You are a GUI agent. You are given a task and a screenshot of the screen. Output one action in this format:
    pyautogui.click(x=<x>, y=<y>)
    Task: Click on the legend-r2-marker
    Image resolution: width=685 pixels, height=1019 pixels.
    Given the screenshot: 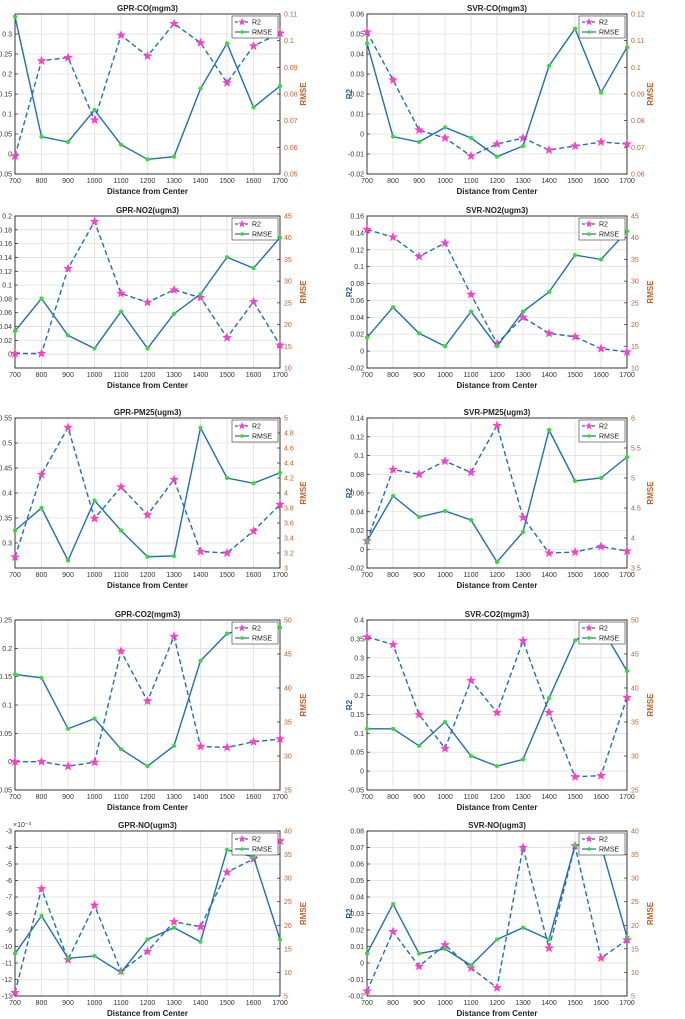 What is the action you would take?
    pyautogui.click(x=589, y=223)
    